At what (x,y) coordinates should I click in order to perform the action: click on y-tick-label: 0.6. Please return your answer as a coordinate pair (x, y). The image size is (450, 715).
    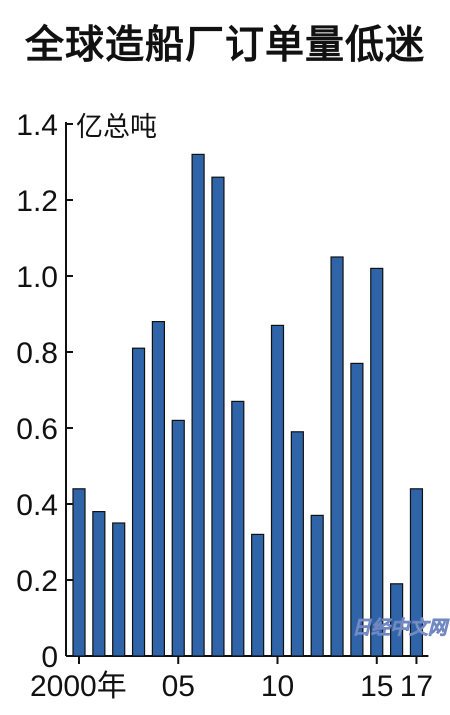
    Looking at the image, I should click on (37, 429).